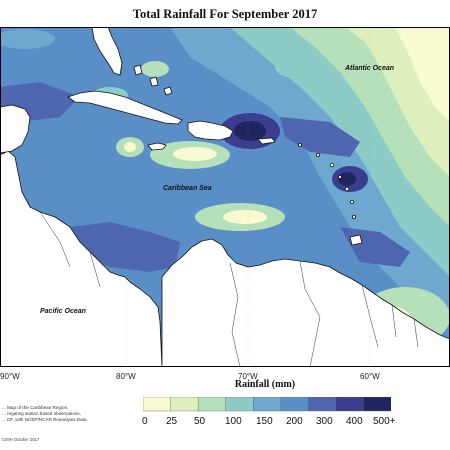 Image resolution: width=450 pixels, height=450 pixels. Describe the element at coordinates (45, 419) in the screenshot. I see `caption-line: ... DF, with NCEP/NCAR Reanalysis Data.` at that location.